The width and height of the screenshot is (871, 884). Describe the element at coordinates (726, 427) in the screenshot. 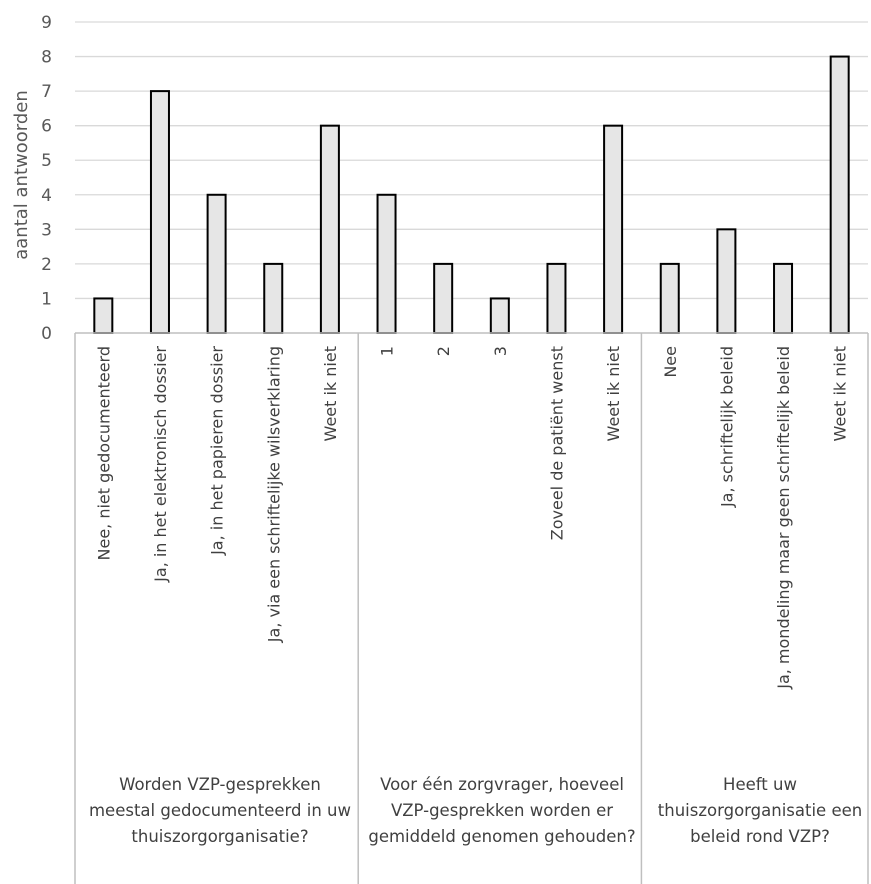

I see `category-label: Ja, schriftelijk beleid` at that location.